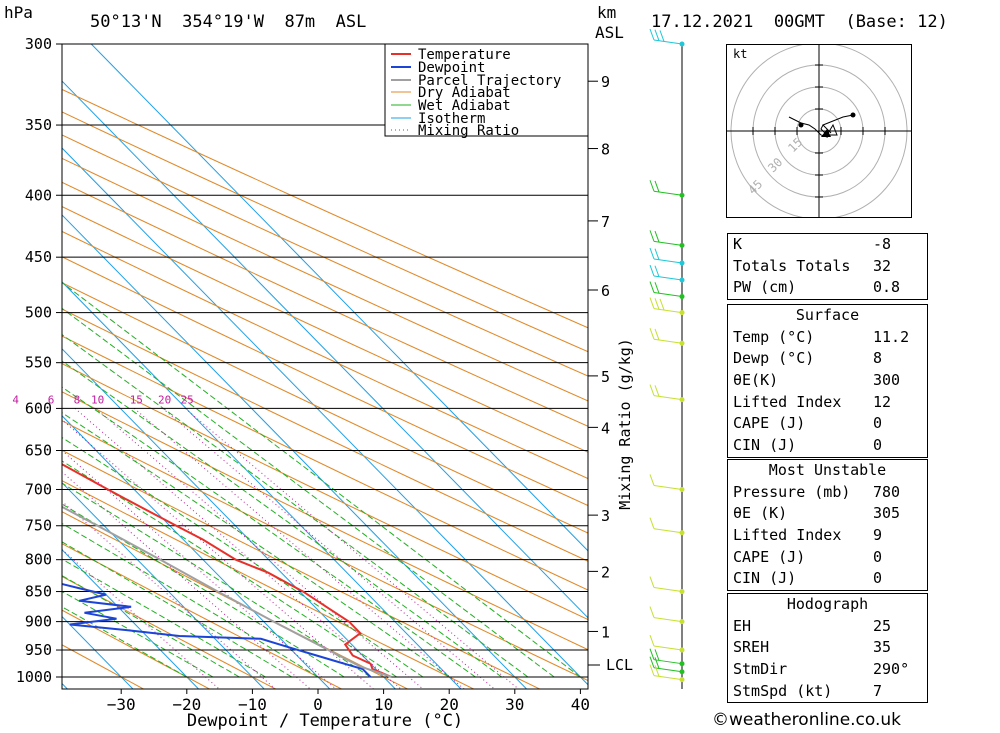  I want to click on hodo-ring-30: 30, so click(775, 165).